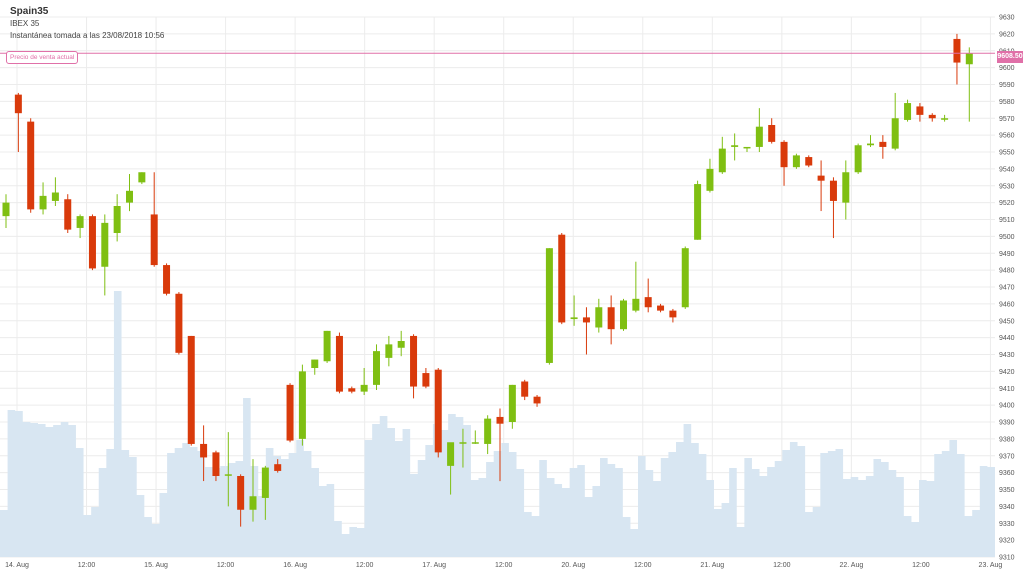 The height and width of the screenshot is (576, 1024). I want to click on y-tick-label: 9350, so click(1007, 490).